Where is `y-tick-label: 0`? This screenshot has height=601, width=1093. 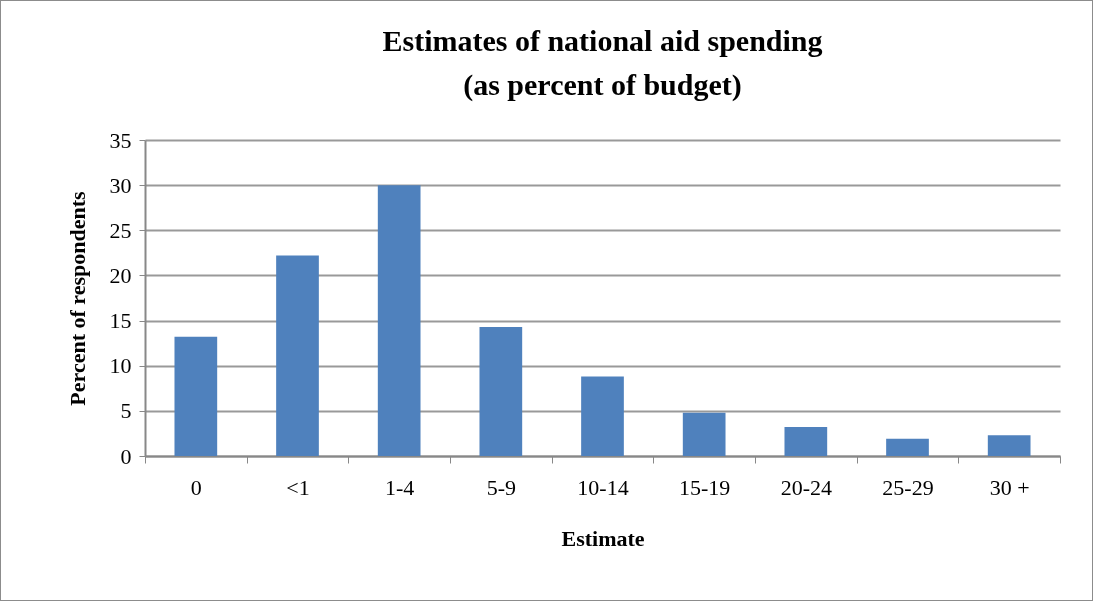 y-tick-label: 0 is located at coordinates (126, 456).